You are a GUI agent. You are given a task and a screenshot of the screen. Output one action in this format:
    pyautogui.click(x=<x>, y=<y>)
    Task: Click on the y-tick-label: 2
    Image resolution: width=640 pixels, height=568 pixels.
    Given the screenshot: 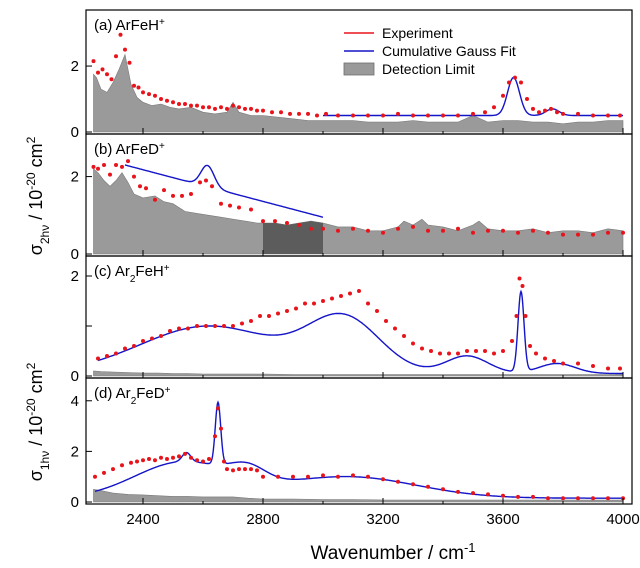 What is the action you would take?
    pyautogui.click(x=75, y=177)
    